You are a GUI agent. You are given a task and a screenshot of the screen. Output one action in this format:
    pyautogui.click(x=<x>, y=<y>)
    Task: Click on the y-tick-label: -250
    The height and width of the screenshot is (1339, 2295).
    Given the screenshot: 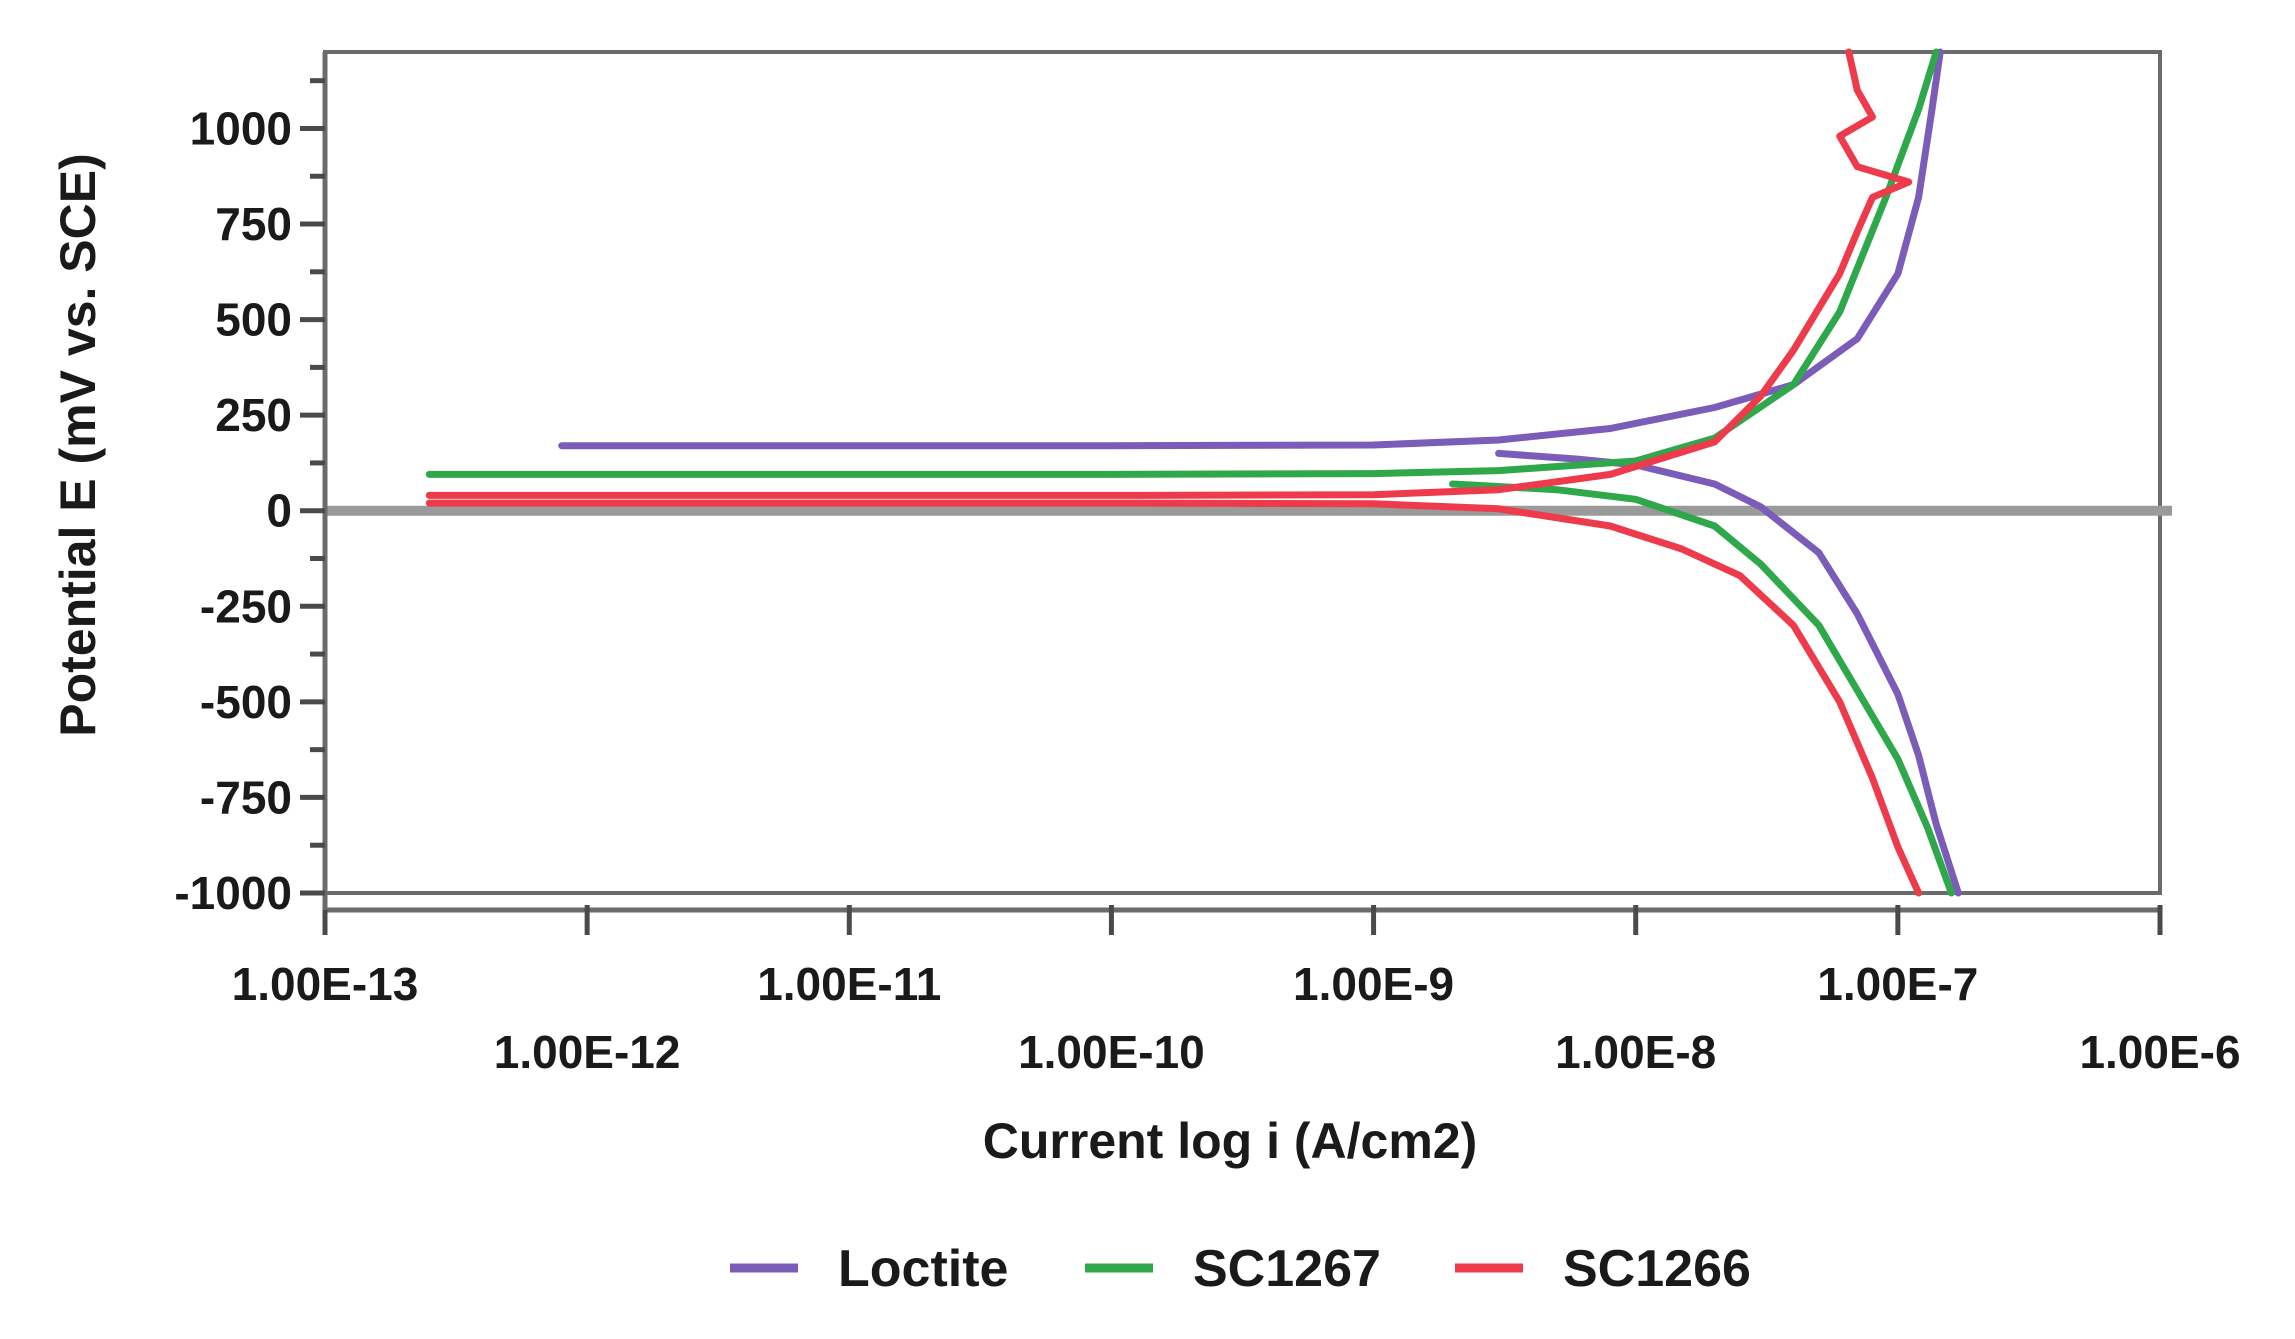 What is the action you would take?
    pyautogui.click(x=246, y=606)
    